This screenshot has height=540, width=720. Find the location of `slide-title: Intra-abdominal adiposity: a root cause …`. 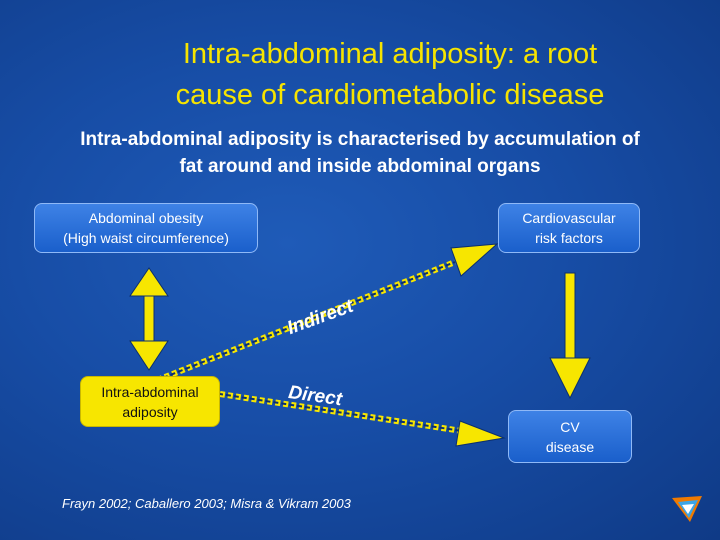

slide-title: Intra-abdominal adiposity: a root cause … is located at coordinates (380, 75).